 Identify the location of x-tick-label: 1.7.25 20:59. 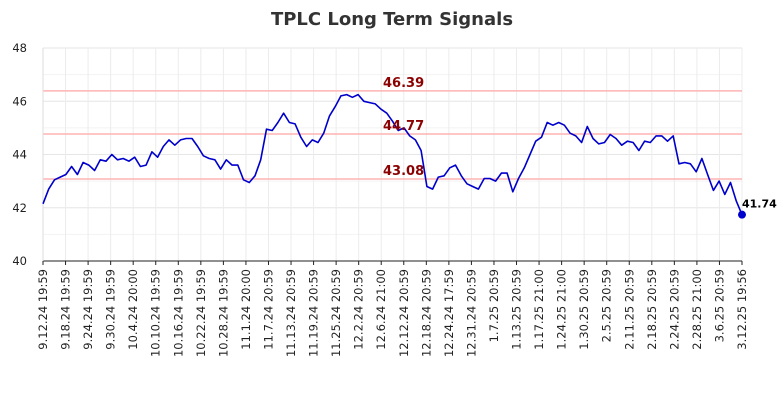
(494, 305).